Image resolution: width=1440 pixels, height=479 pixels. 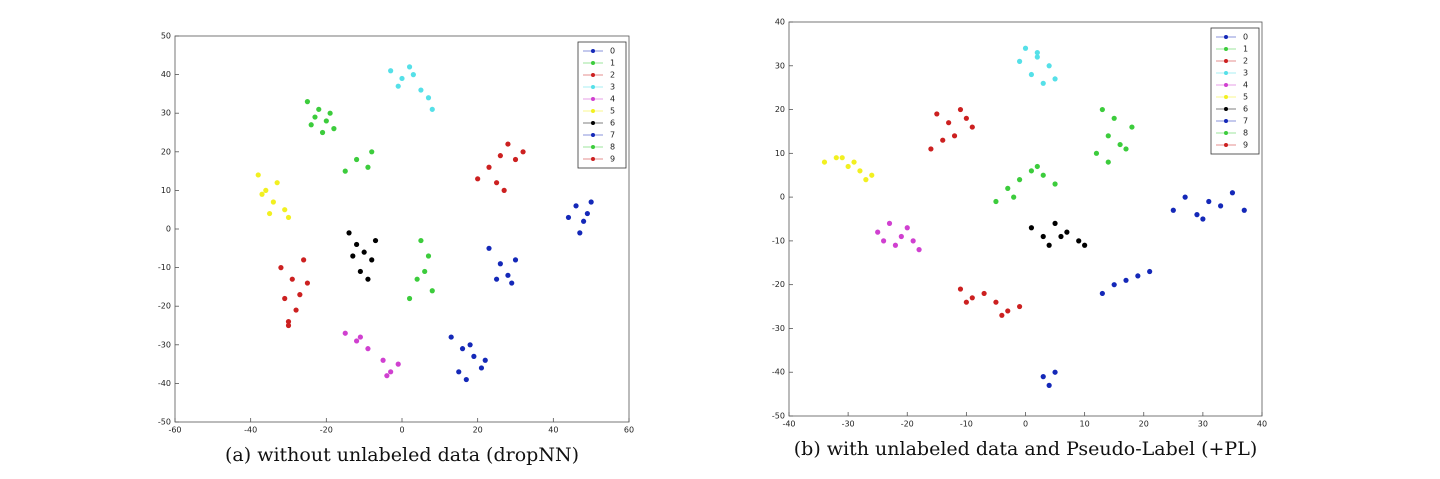 I want to click on y-tick-label: -50, so click(x=164, y=422).